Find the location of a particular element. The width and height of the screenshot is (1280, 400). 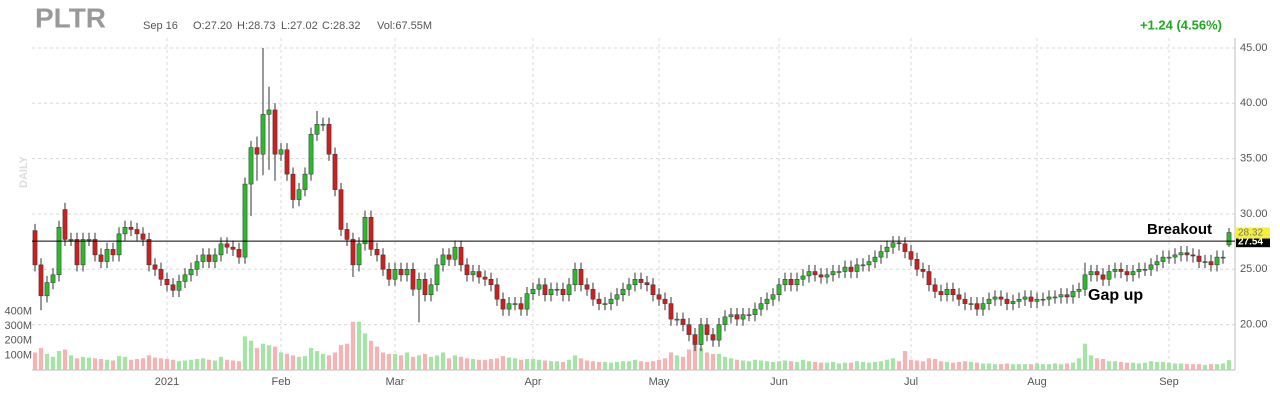

x-tick-label: Apr is located at coordinates (532, 382).